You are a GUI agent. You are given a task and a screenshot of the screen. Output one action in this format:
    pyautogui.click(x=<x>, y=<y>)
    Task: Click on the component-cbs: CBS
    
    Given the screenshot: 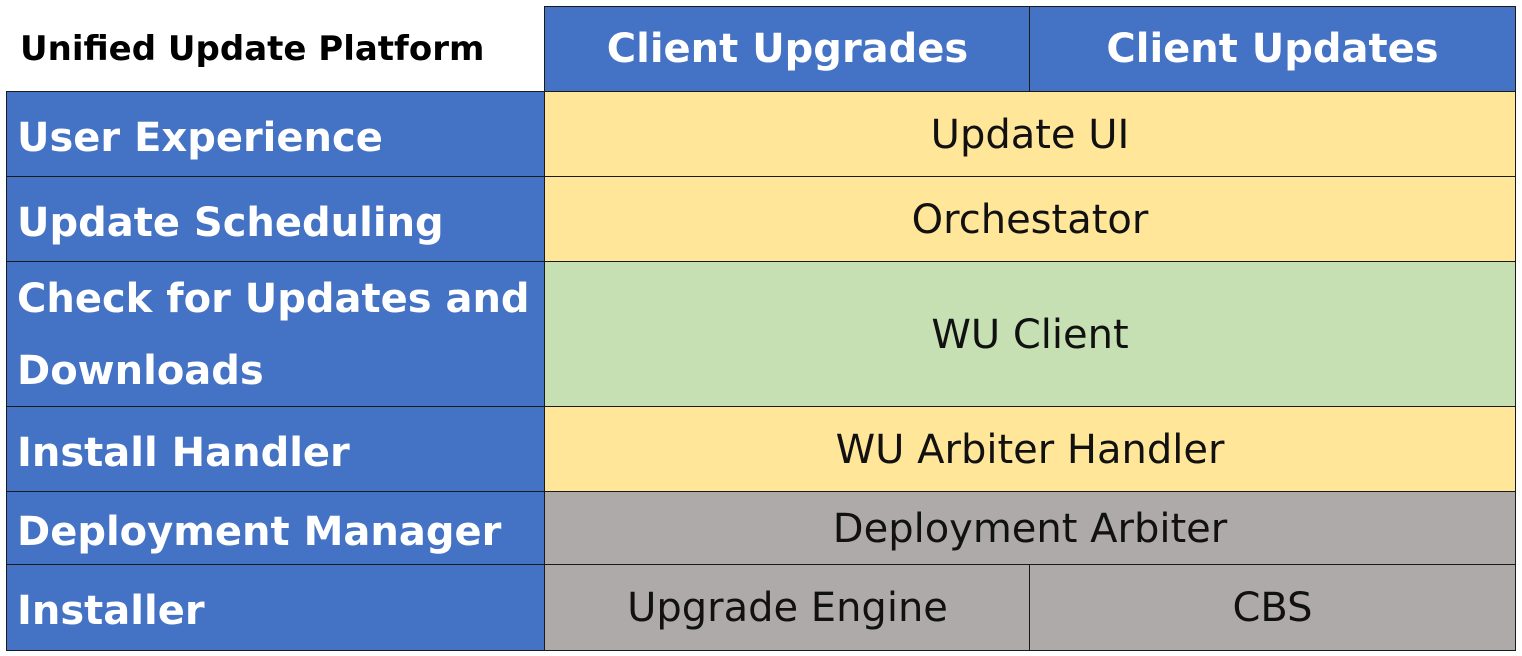 What is the action you would take?
    pyautogui.click(x=1272, y=607)
    